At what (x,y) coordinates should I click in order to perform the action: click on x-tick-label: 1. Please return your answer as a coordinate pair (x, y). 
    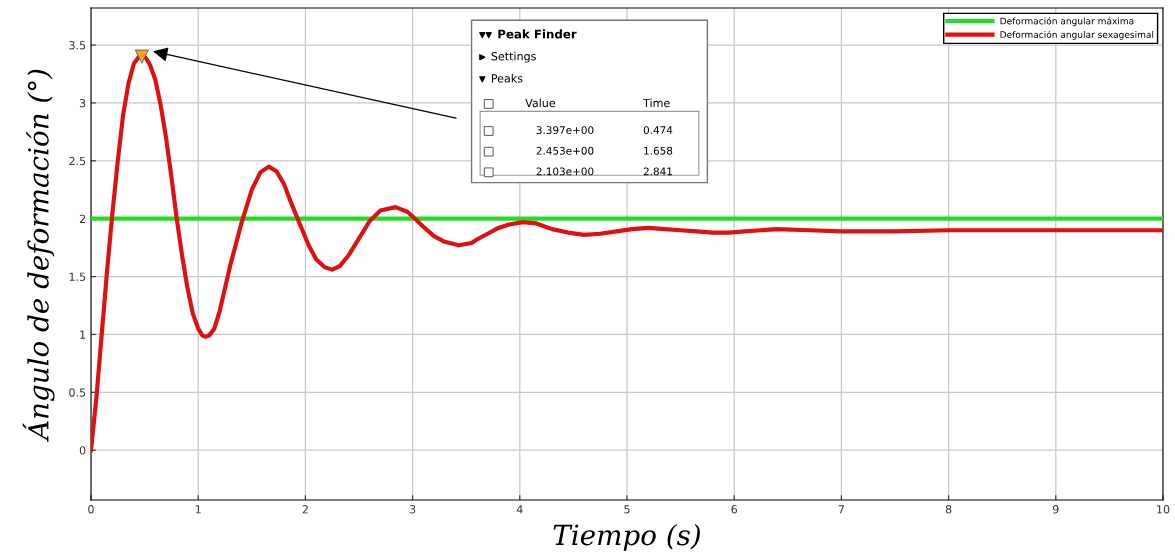
    Looking at the image, I should click on (198, 509).